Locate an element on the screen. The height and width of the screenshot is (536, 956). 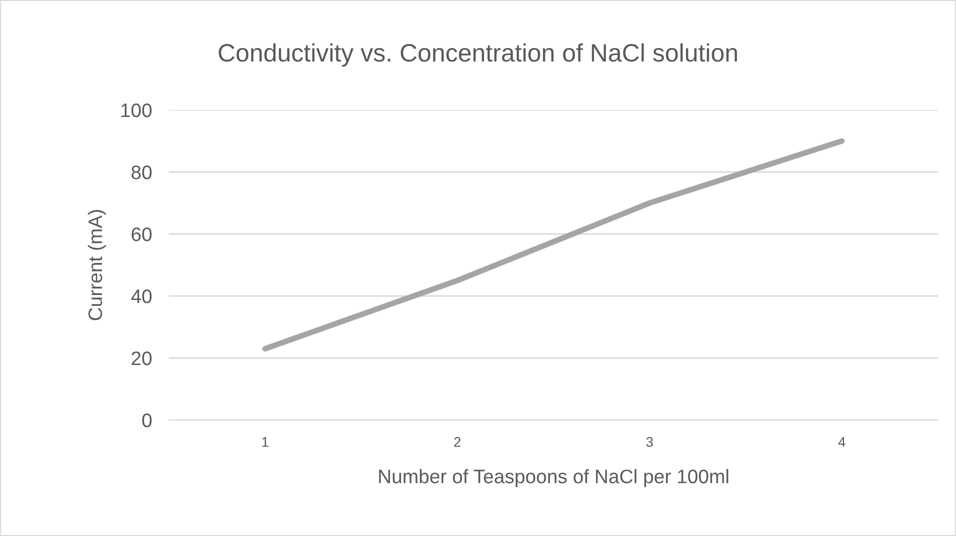
y-tick-label: 100 is located at coordinates (136, 110).